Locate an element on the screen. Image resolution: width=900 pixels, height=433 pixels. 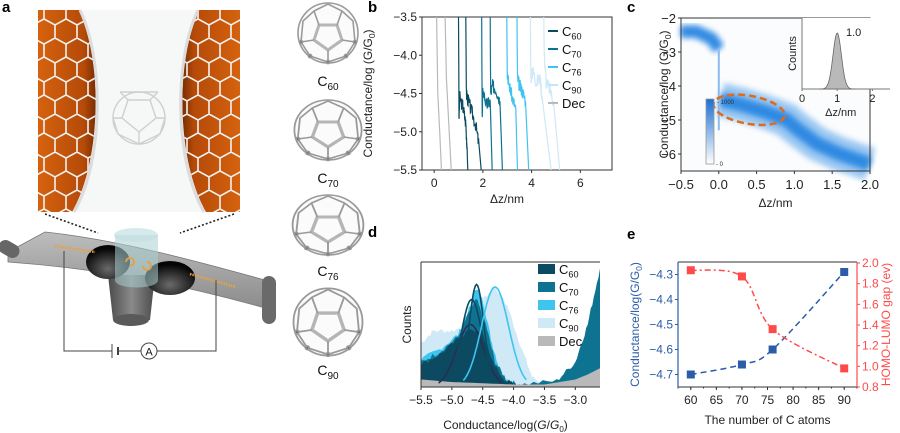
inset-x-tick-label: 1 is located at coordinates (837, 99).